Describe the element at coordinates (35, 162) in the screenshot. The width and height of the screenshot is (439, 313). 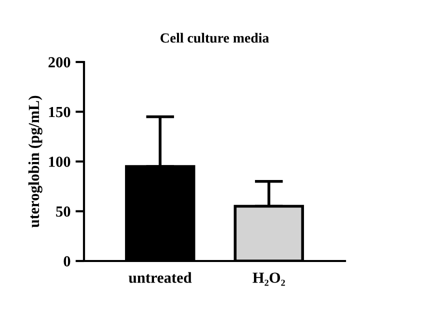
I see `y-axis-title: uteroglobin (pg/mL)` at that location.